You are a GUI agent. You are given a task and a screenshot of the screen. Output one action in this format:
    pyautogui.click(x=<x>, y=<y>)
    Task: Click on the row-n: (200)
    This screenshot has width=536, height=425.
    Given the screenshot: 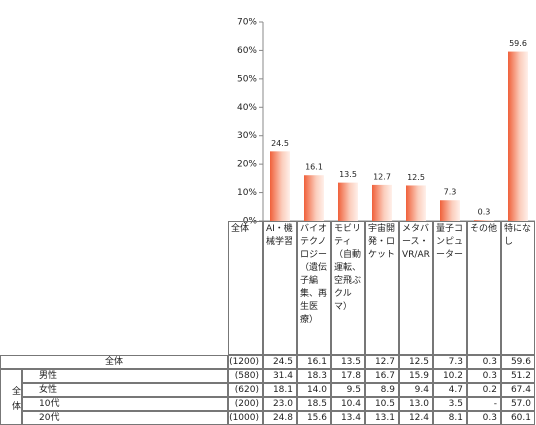 What is the action you would take?
    pyautogui.click(x=245, y=404)
    